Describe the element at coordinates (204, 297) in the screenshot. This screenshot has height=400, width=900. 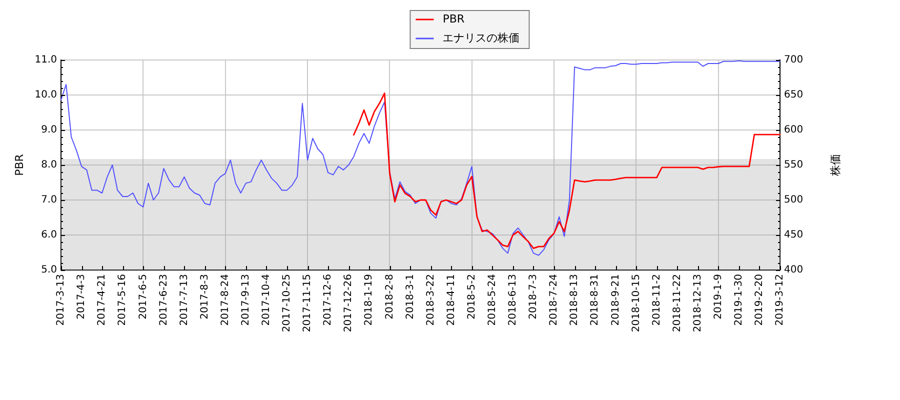
I see `x-tick-label: 2017-8-3` at that location.